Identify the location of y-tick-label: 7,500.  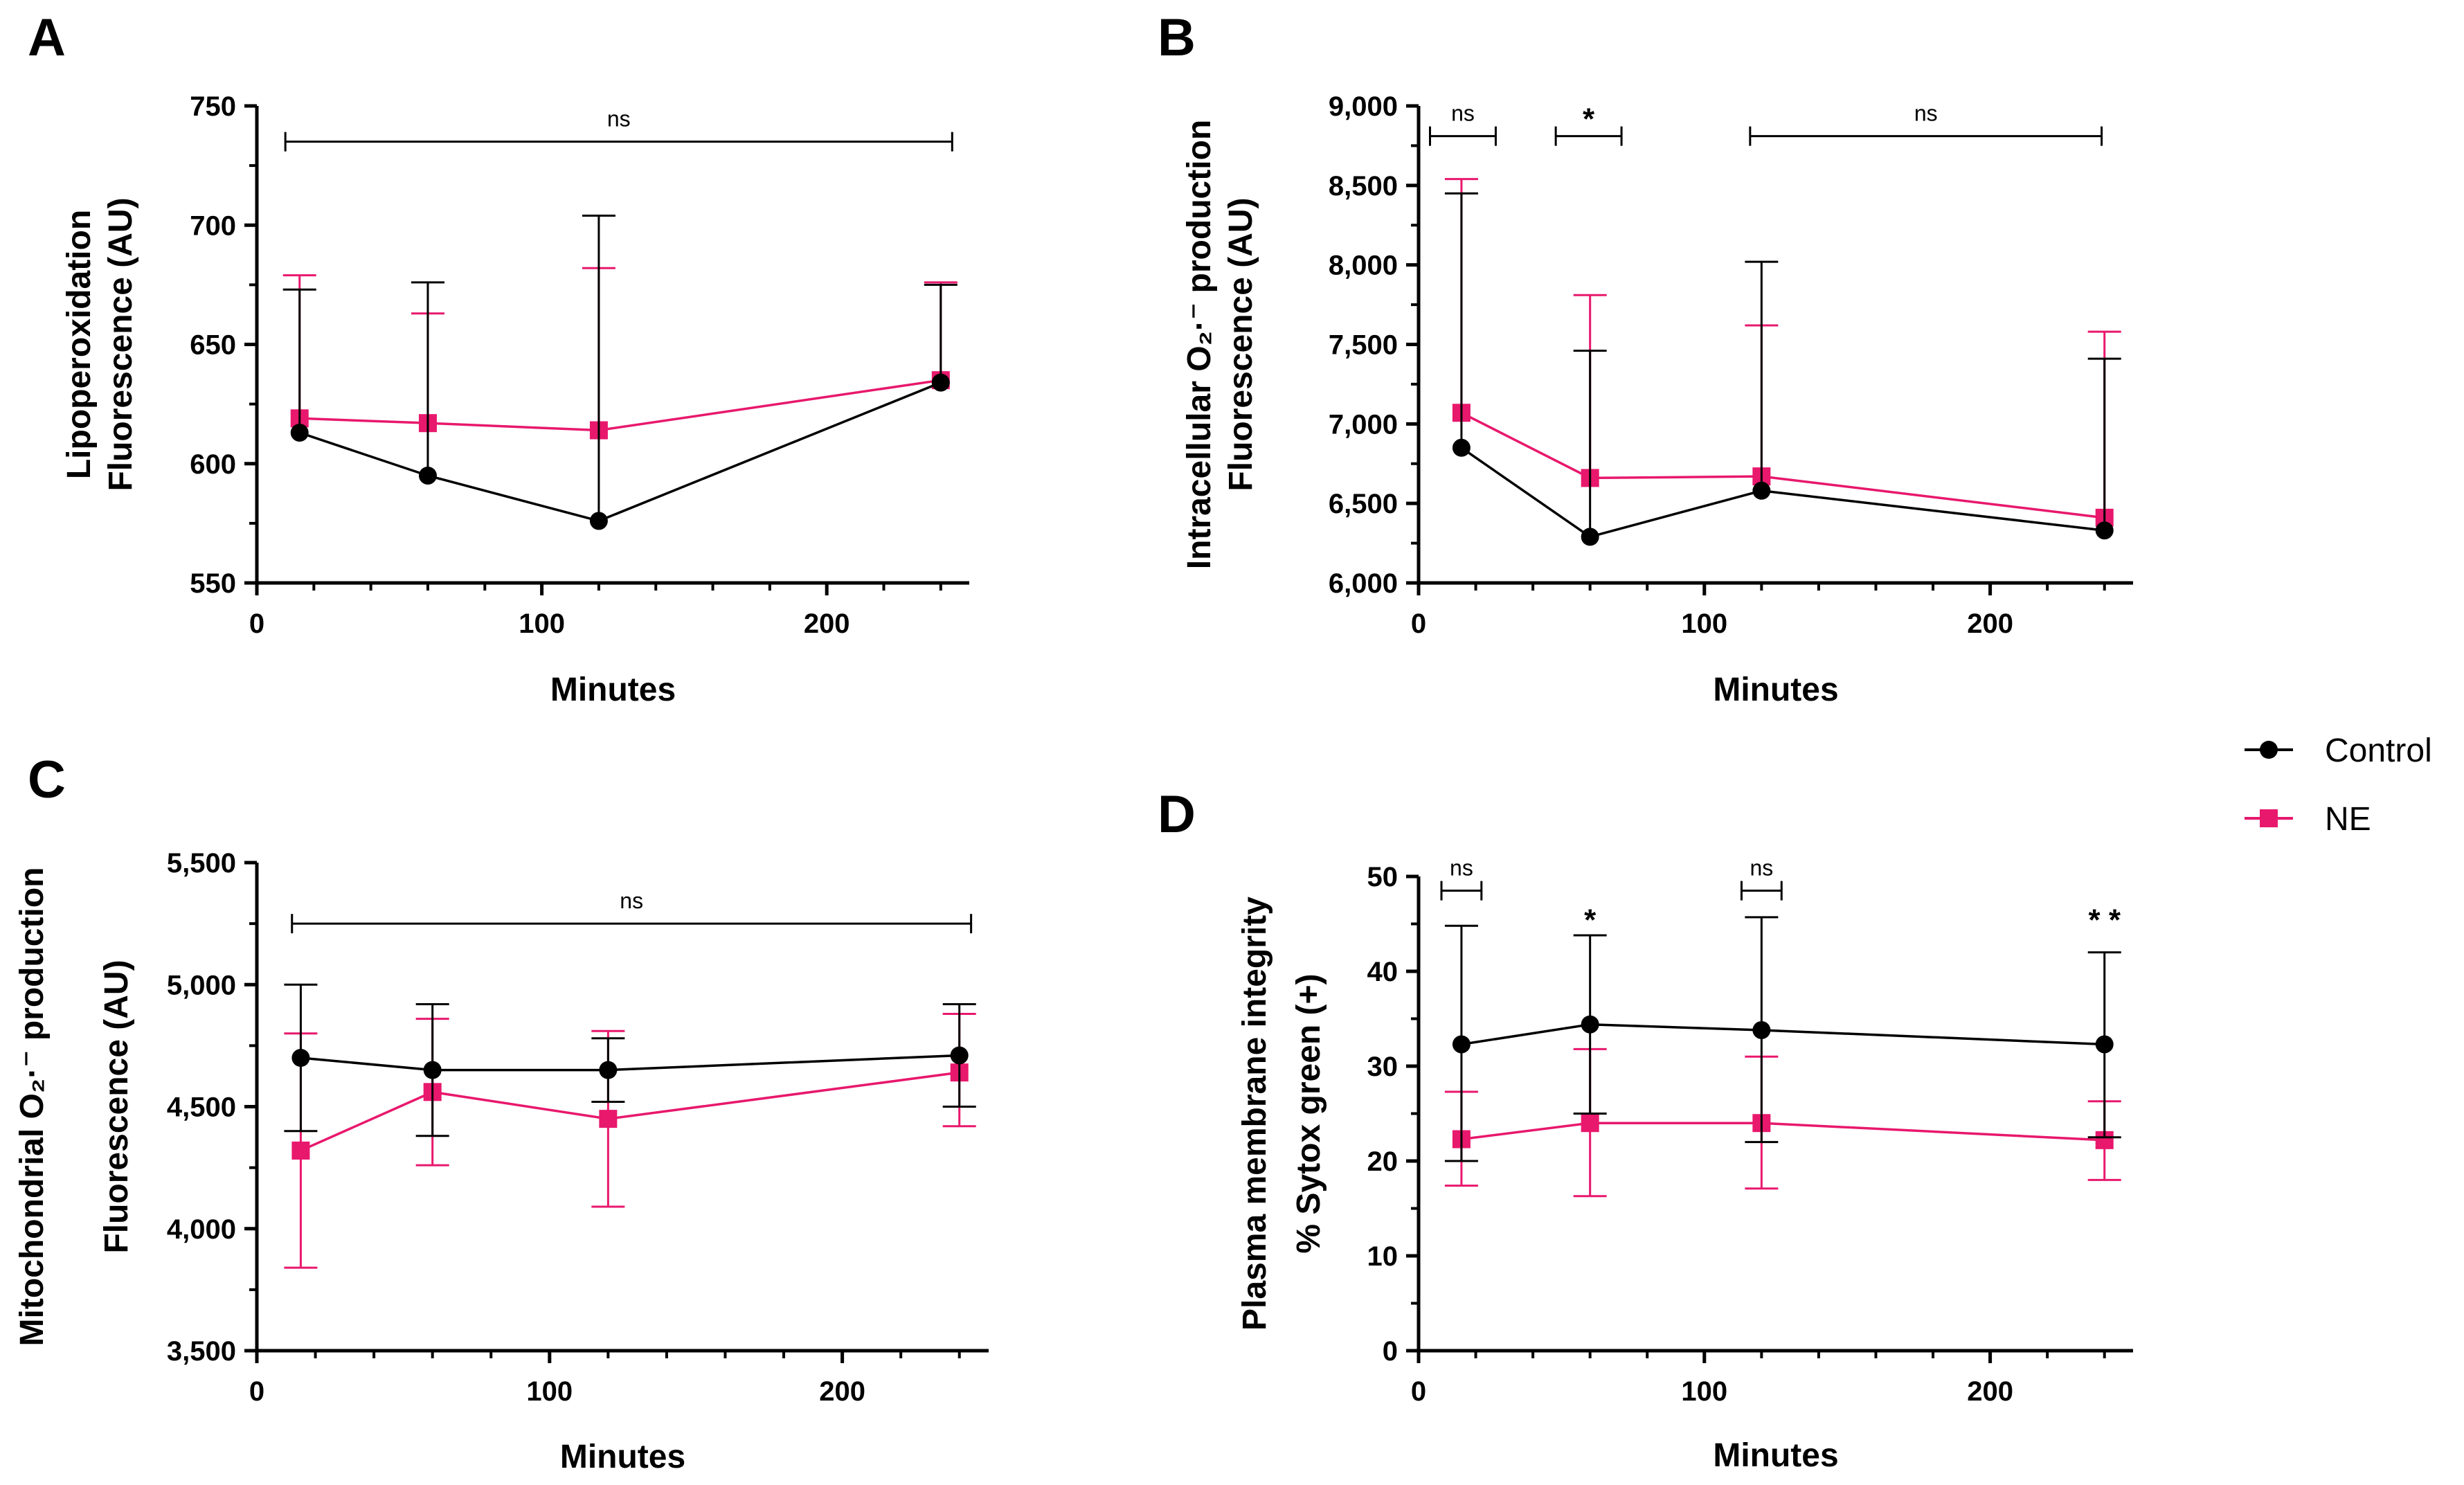
(1363, 345).